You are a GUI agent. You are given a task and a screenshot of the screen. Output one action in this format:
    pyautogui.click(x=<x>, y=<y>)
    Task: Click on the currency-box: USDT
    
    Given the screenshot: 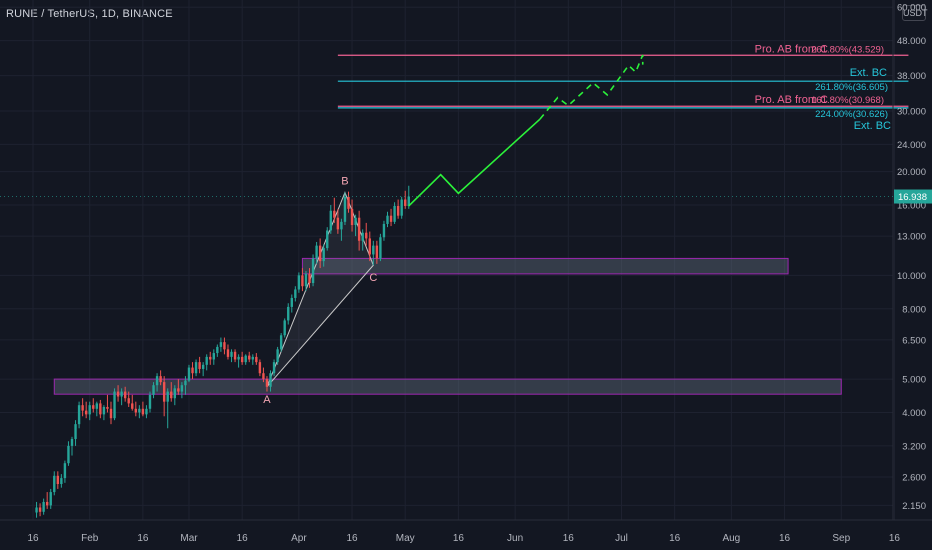 What is the action you would take?
    pyautogui.click(x=915, y=13)
    